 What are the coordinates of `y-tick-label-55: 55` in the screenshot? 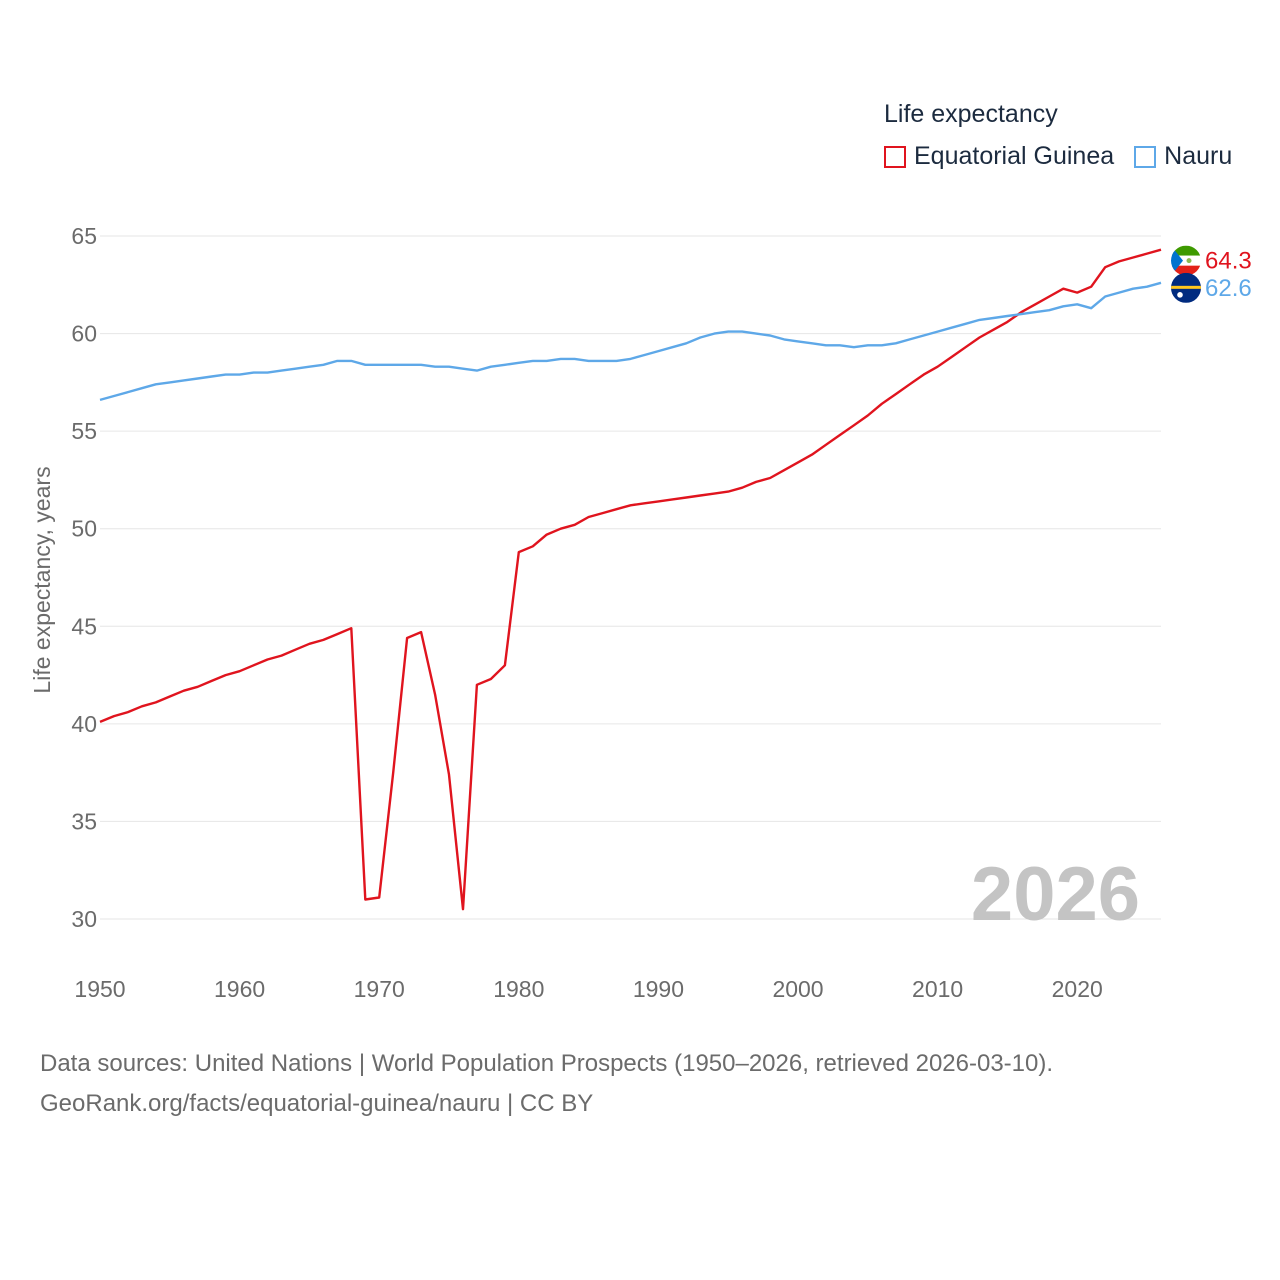 It's located at (84, 431).